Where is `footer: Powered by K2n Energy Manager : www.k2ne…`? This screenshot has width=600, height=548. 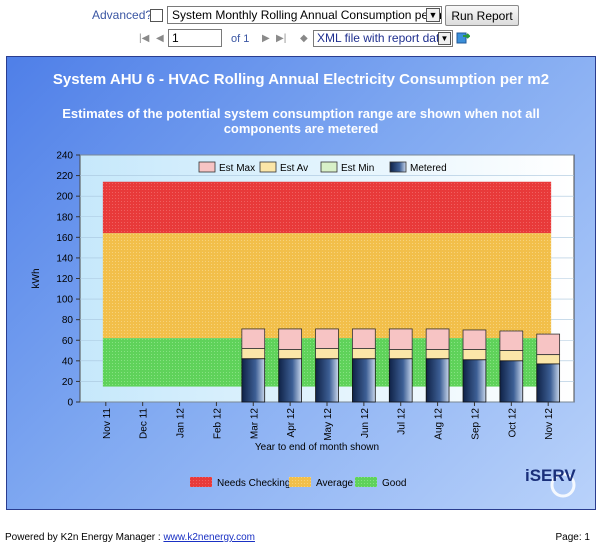 footer: Powered by K2n Energy Manager : www.k2ne… is located at coordinates (130, 537).